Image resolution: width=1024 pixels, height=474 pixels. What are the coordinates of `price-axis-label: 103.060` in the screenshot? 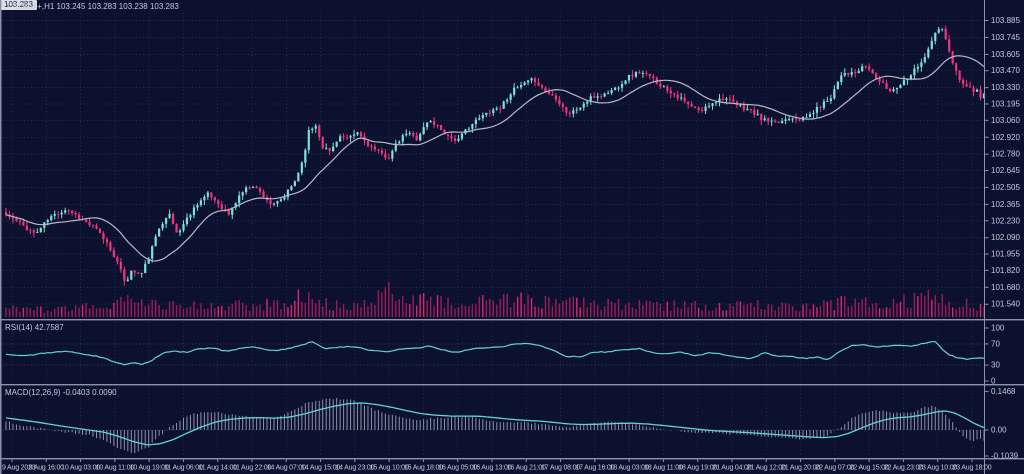 It's located at (1005, 120).